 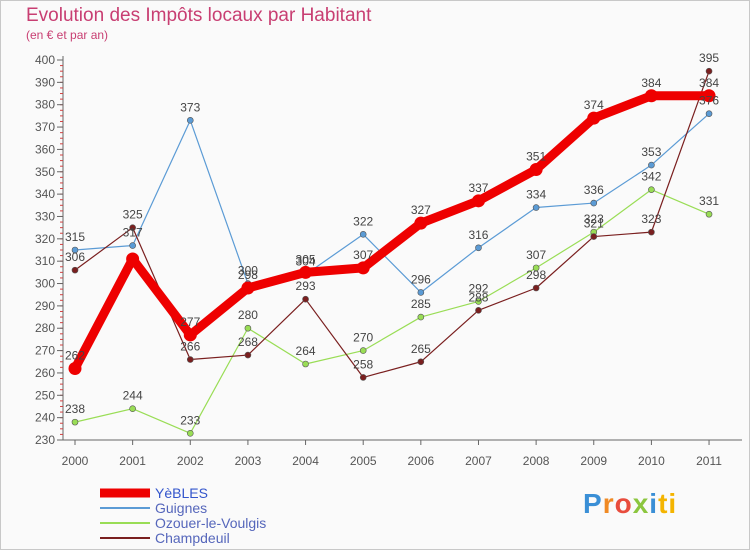 I want to click on data-label: 316, so click(x=478, y=235).